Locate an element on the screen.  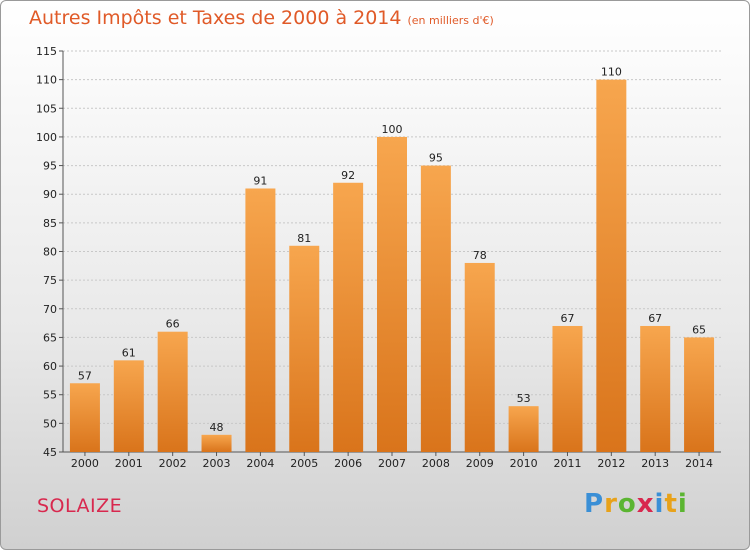
data-label: 66 is located at coordinates (173, 324).